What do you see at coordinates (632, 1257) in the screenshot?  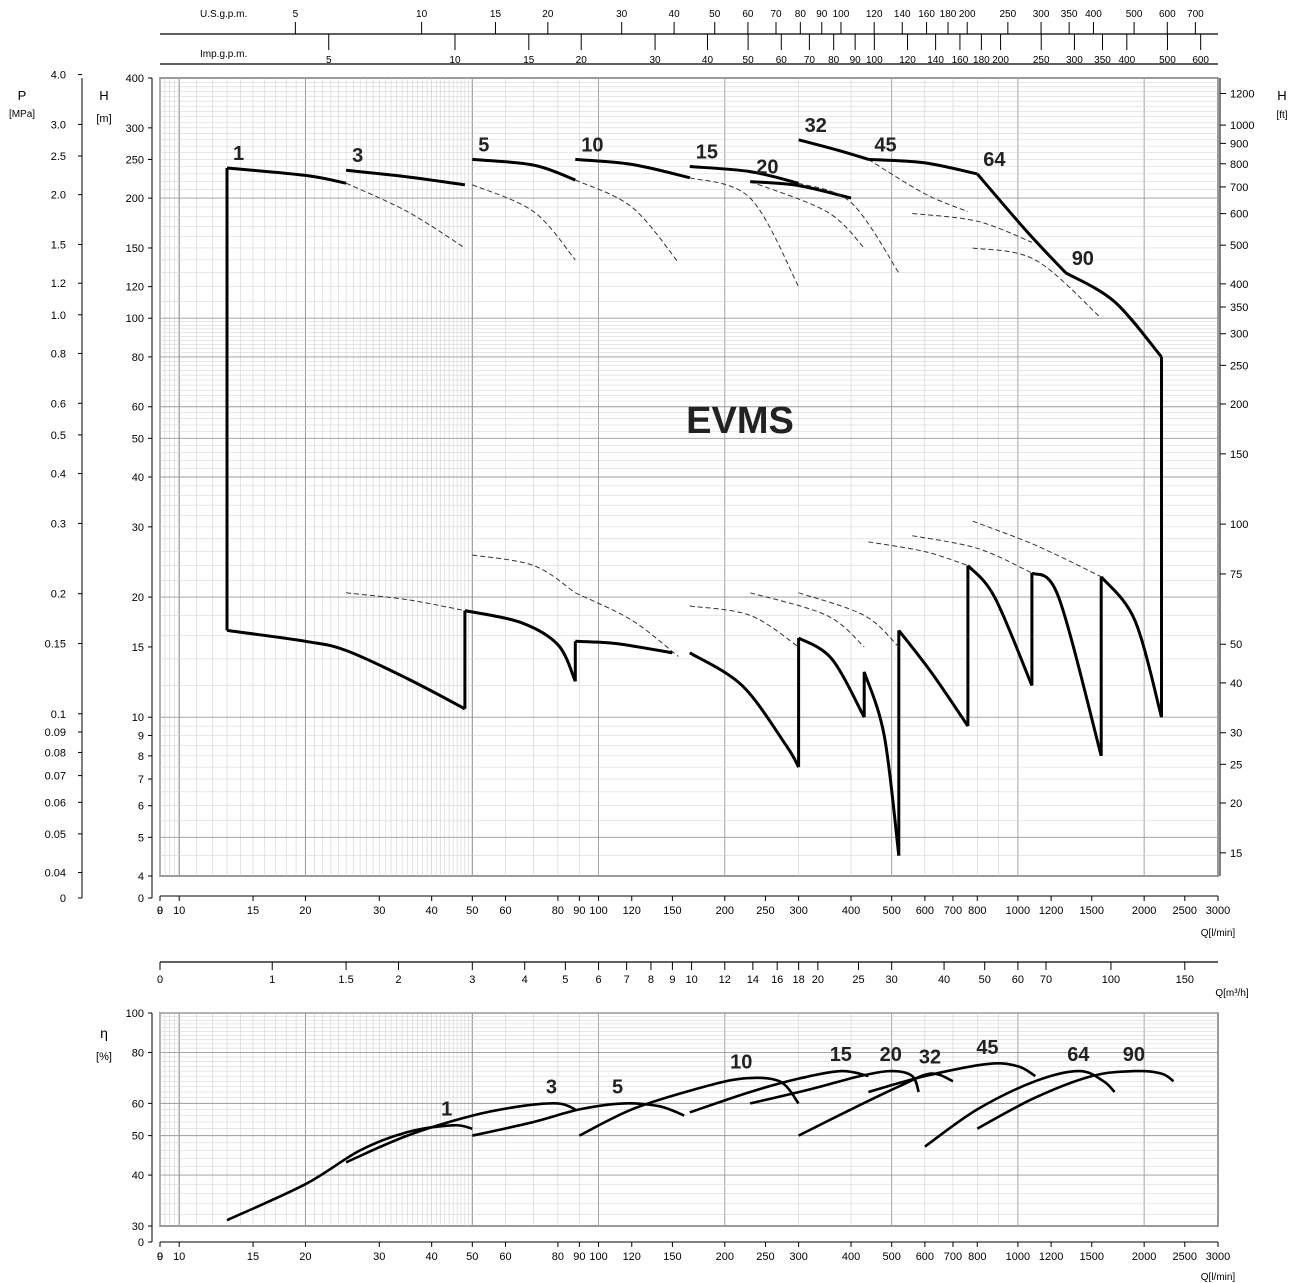 I see `eff-x-tick-label: 120` at bounding box center [632, 1257].